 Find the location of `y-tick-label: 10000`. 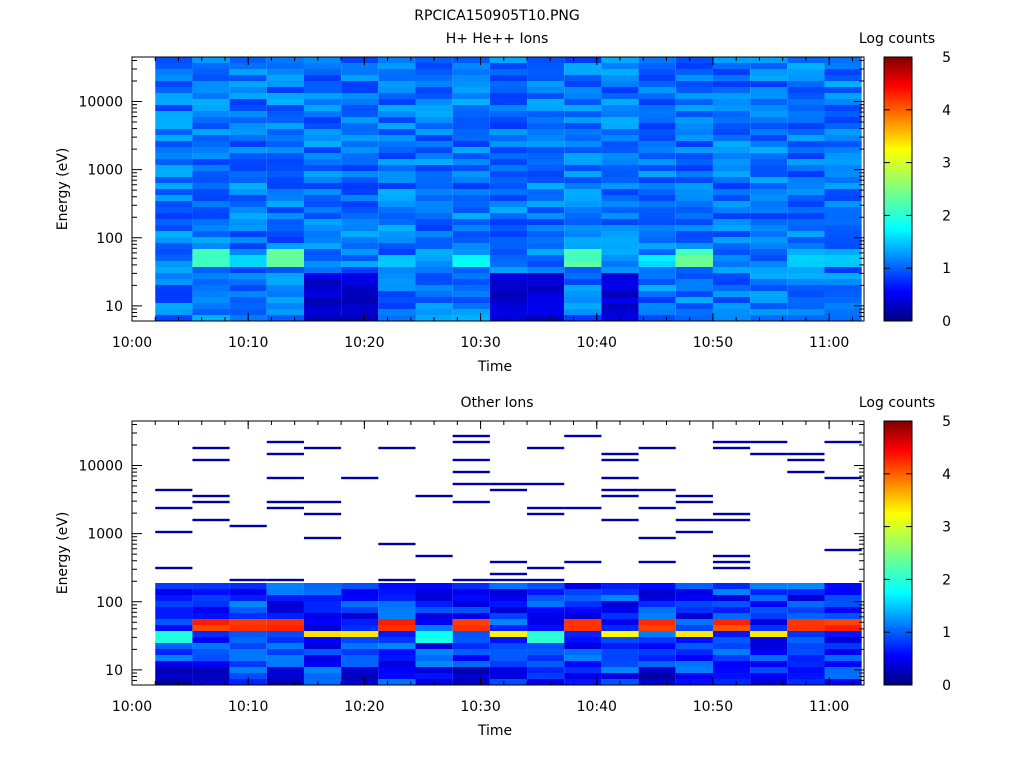

y-tick-label: 10000 is located at coordinates (100, 467).